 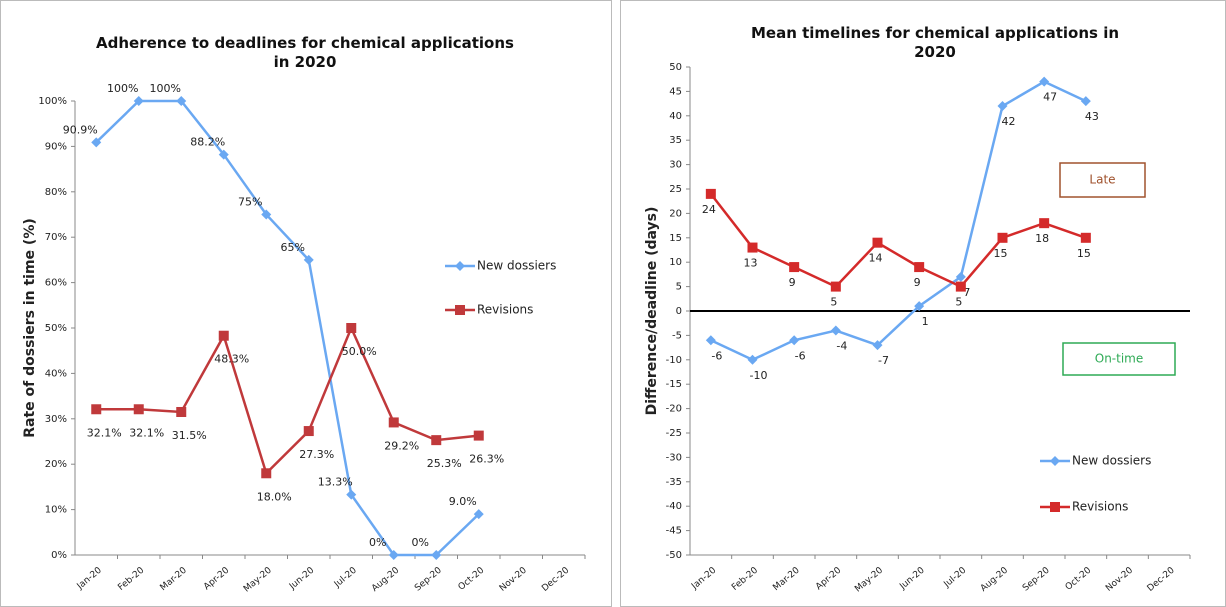 What do you see at coordinates (675, 213) in the screenshot?
I see `y-tick-label: 20` at bounding box center [675, 213].